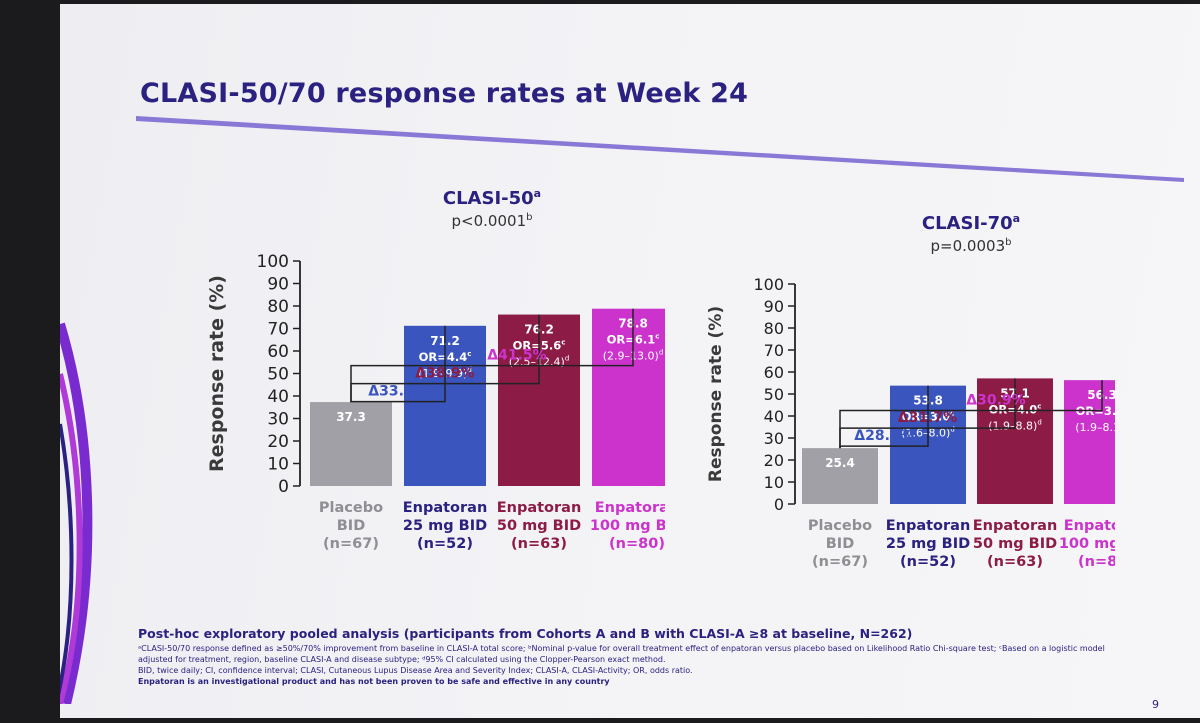  What do you see at coordinates (278, 420) in the screenshot?
I see `clasi-50-ytick-label-30: 30` at bounding box center [278, 420].